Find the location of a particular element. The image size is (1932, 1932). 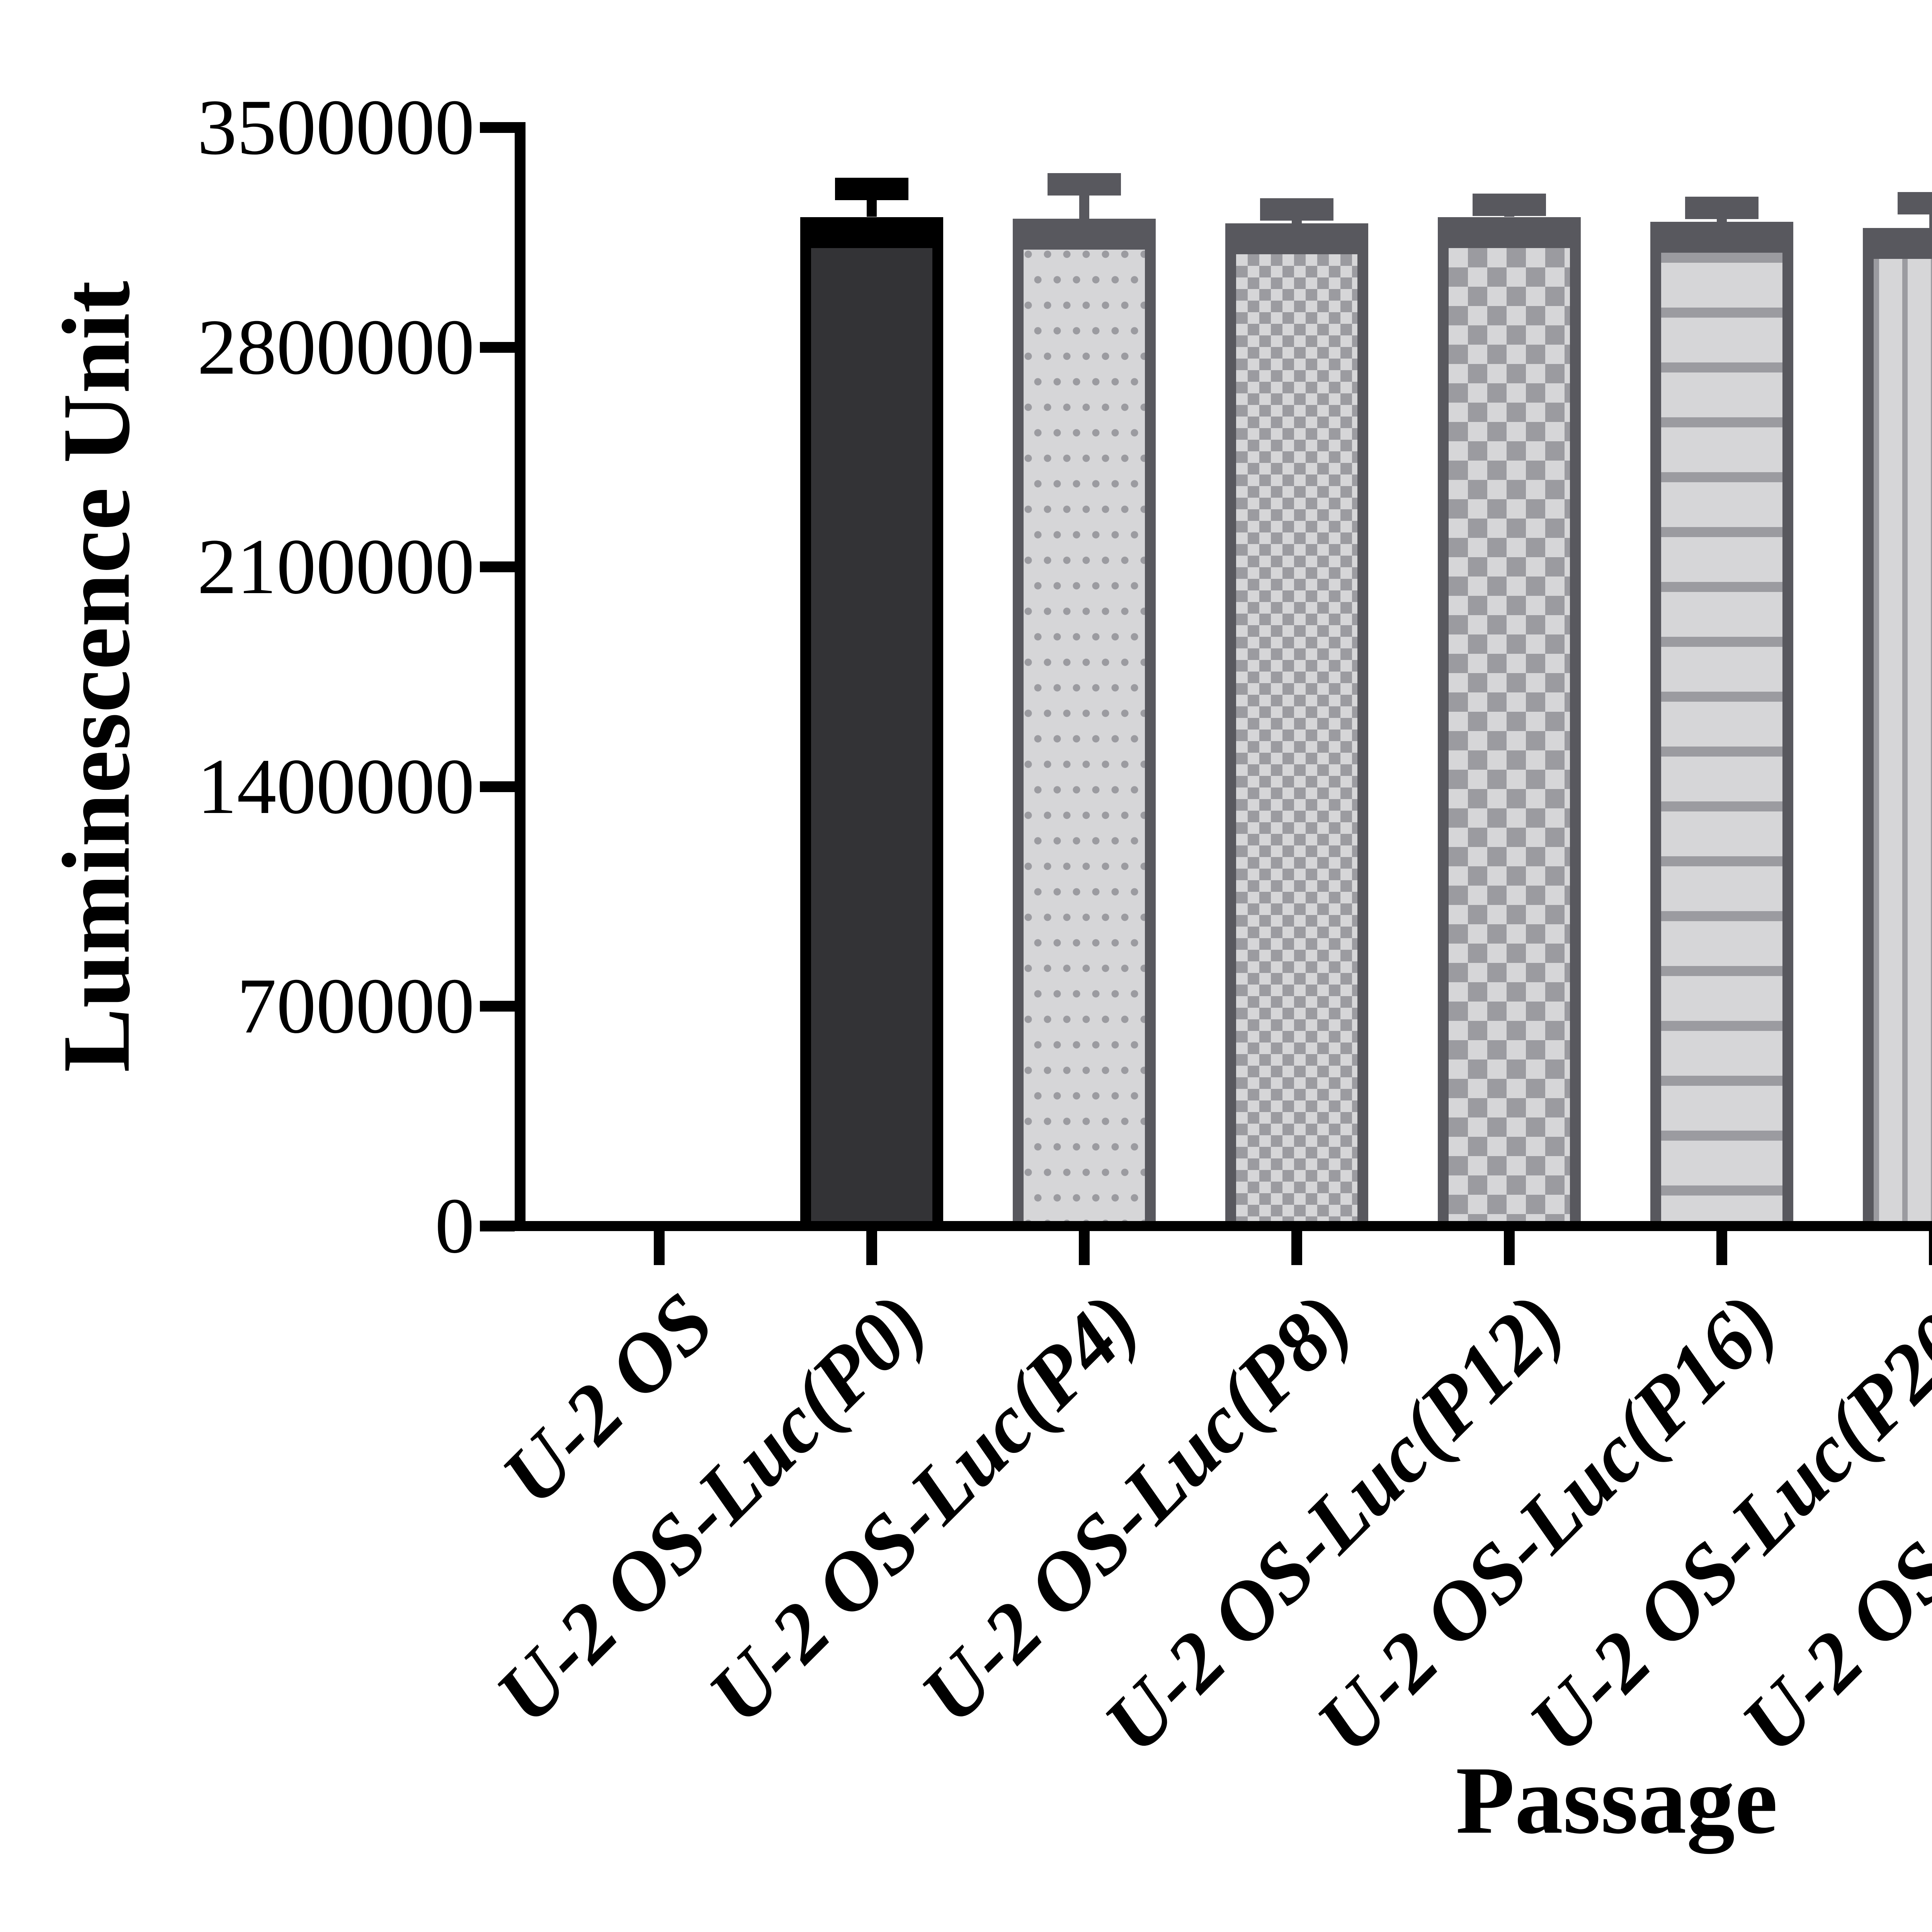

bar-U-2 OS-Luc(P12) is located at coordinates (1510, 721).